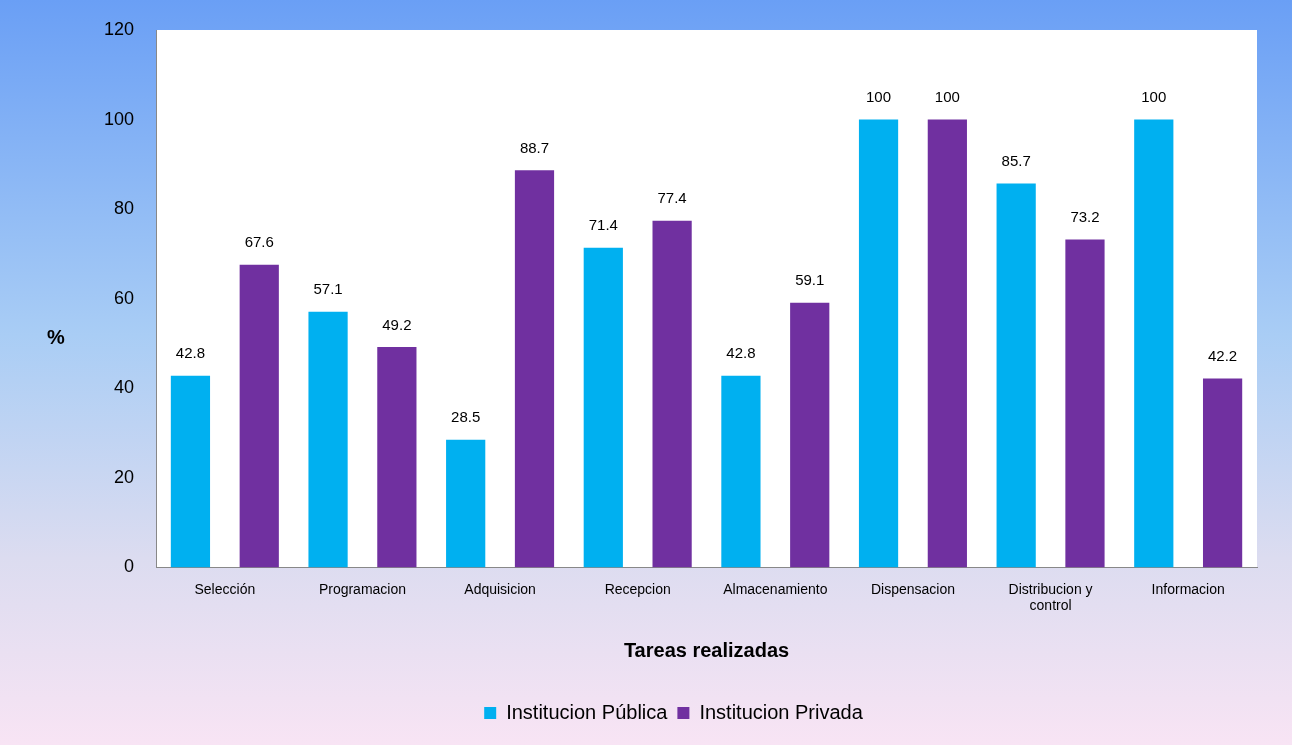  What do you see at coordinates (259, 242) in the screenshot?
I see `data-label: 67.6` at bounding box center [259, 242].